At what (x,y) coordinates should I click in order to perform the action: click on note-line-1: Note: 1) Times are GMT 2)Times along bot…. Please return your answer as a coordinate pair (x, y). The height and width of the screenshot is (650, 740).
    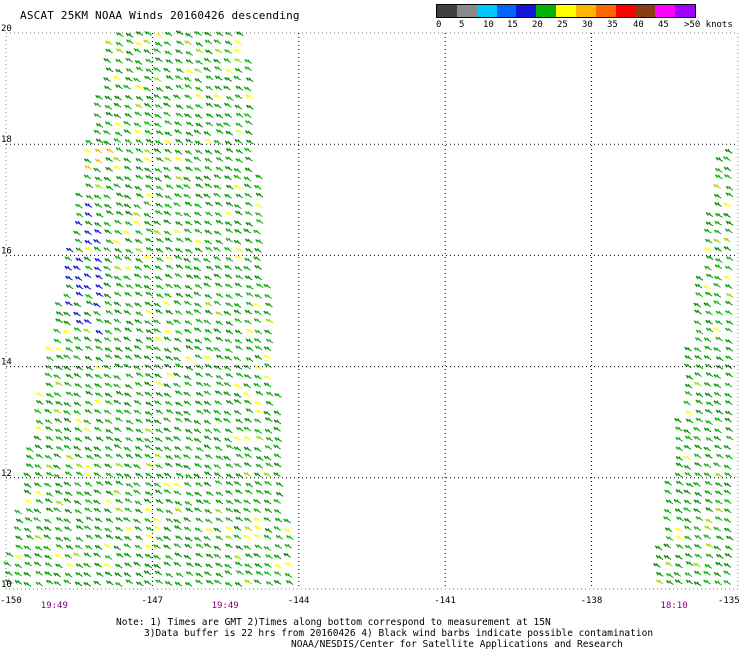
    Looking at the image, I should click on (333, 622).